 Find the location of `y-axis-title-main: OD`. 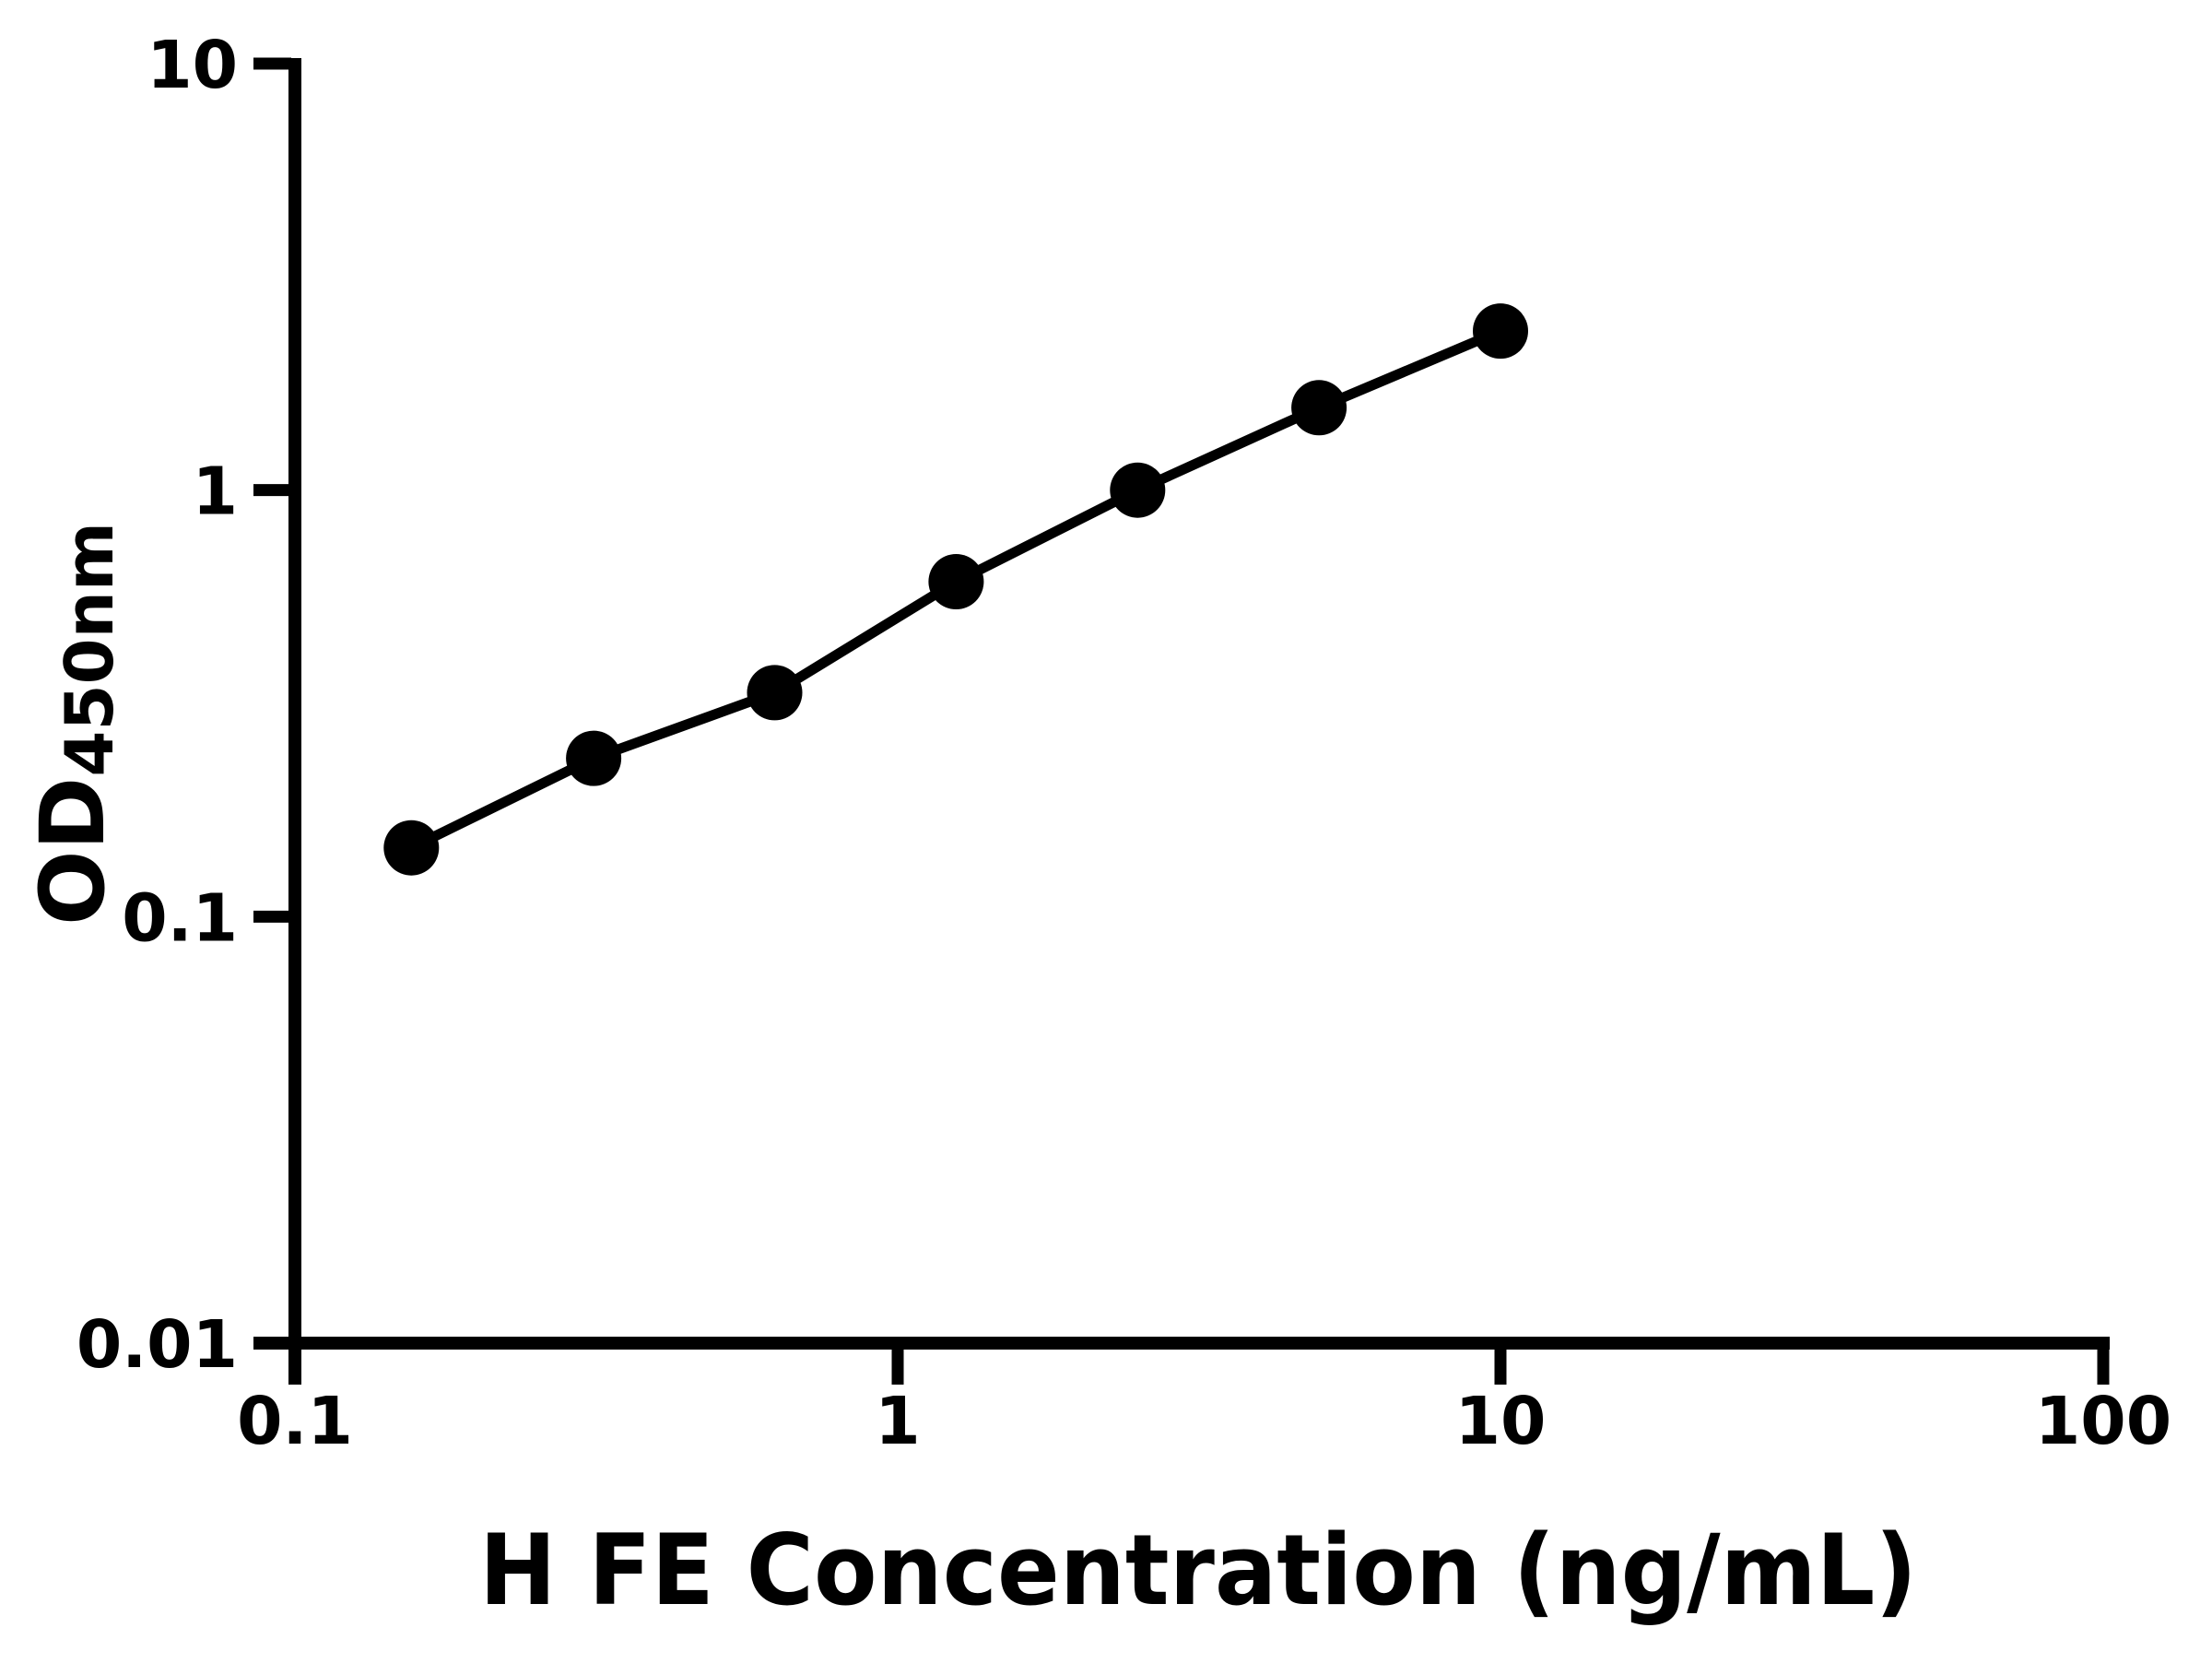

y-axis-title-main: OD is located at coordinates (72, 851).